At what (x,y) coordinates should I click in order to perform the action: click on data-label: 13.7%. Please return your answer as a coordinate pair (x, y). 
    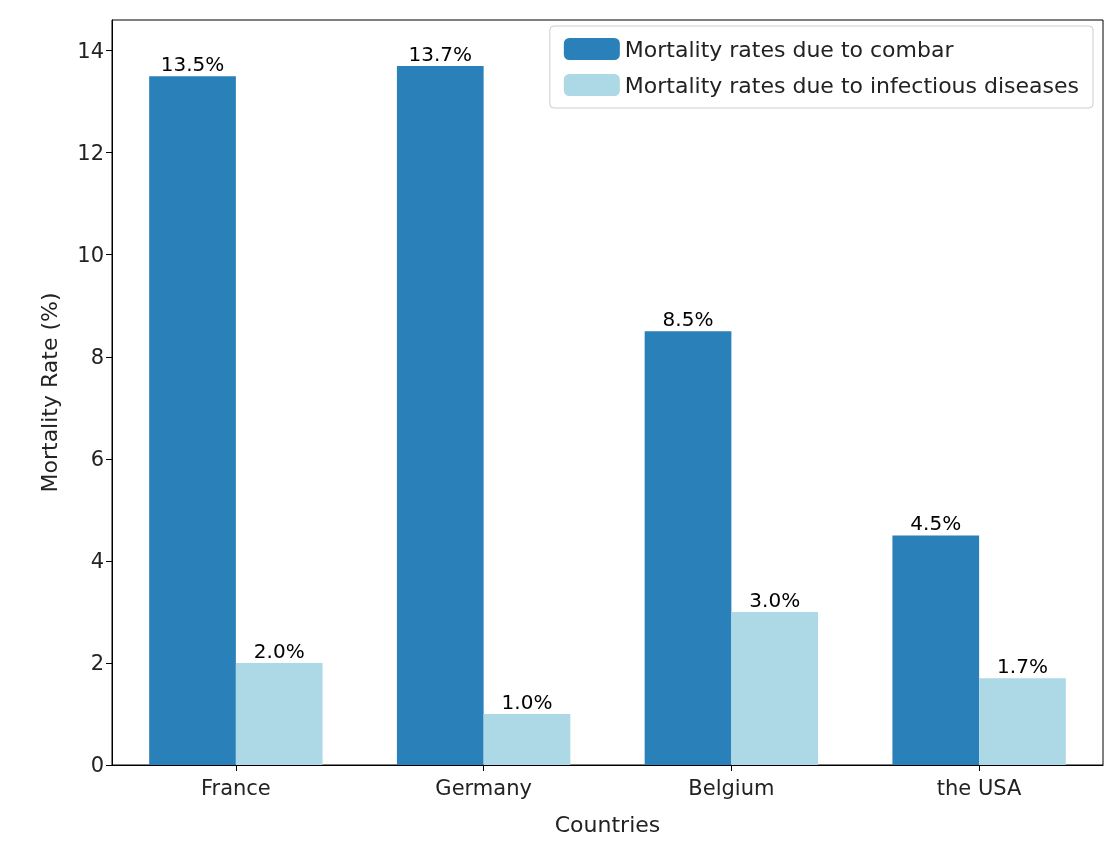
    Looking at the image, I should click on (440, 53).